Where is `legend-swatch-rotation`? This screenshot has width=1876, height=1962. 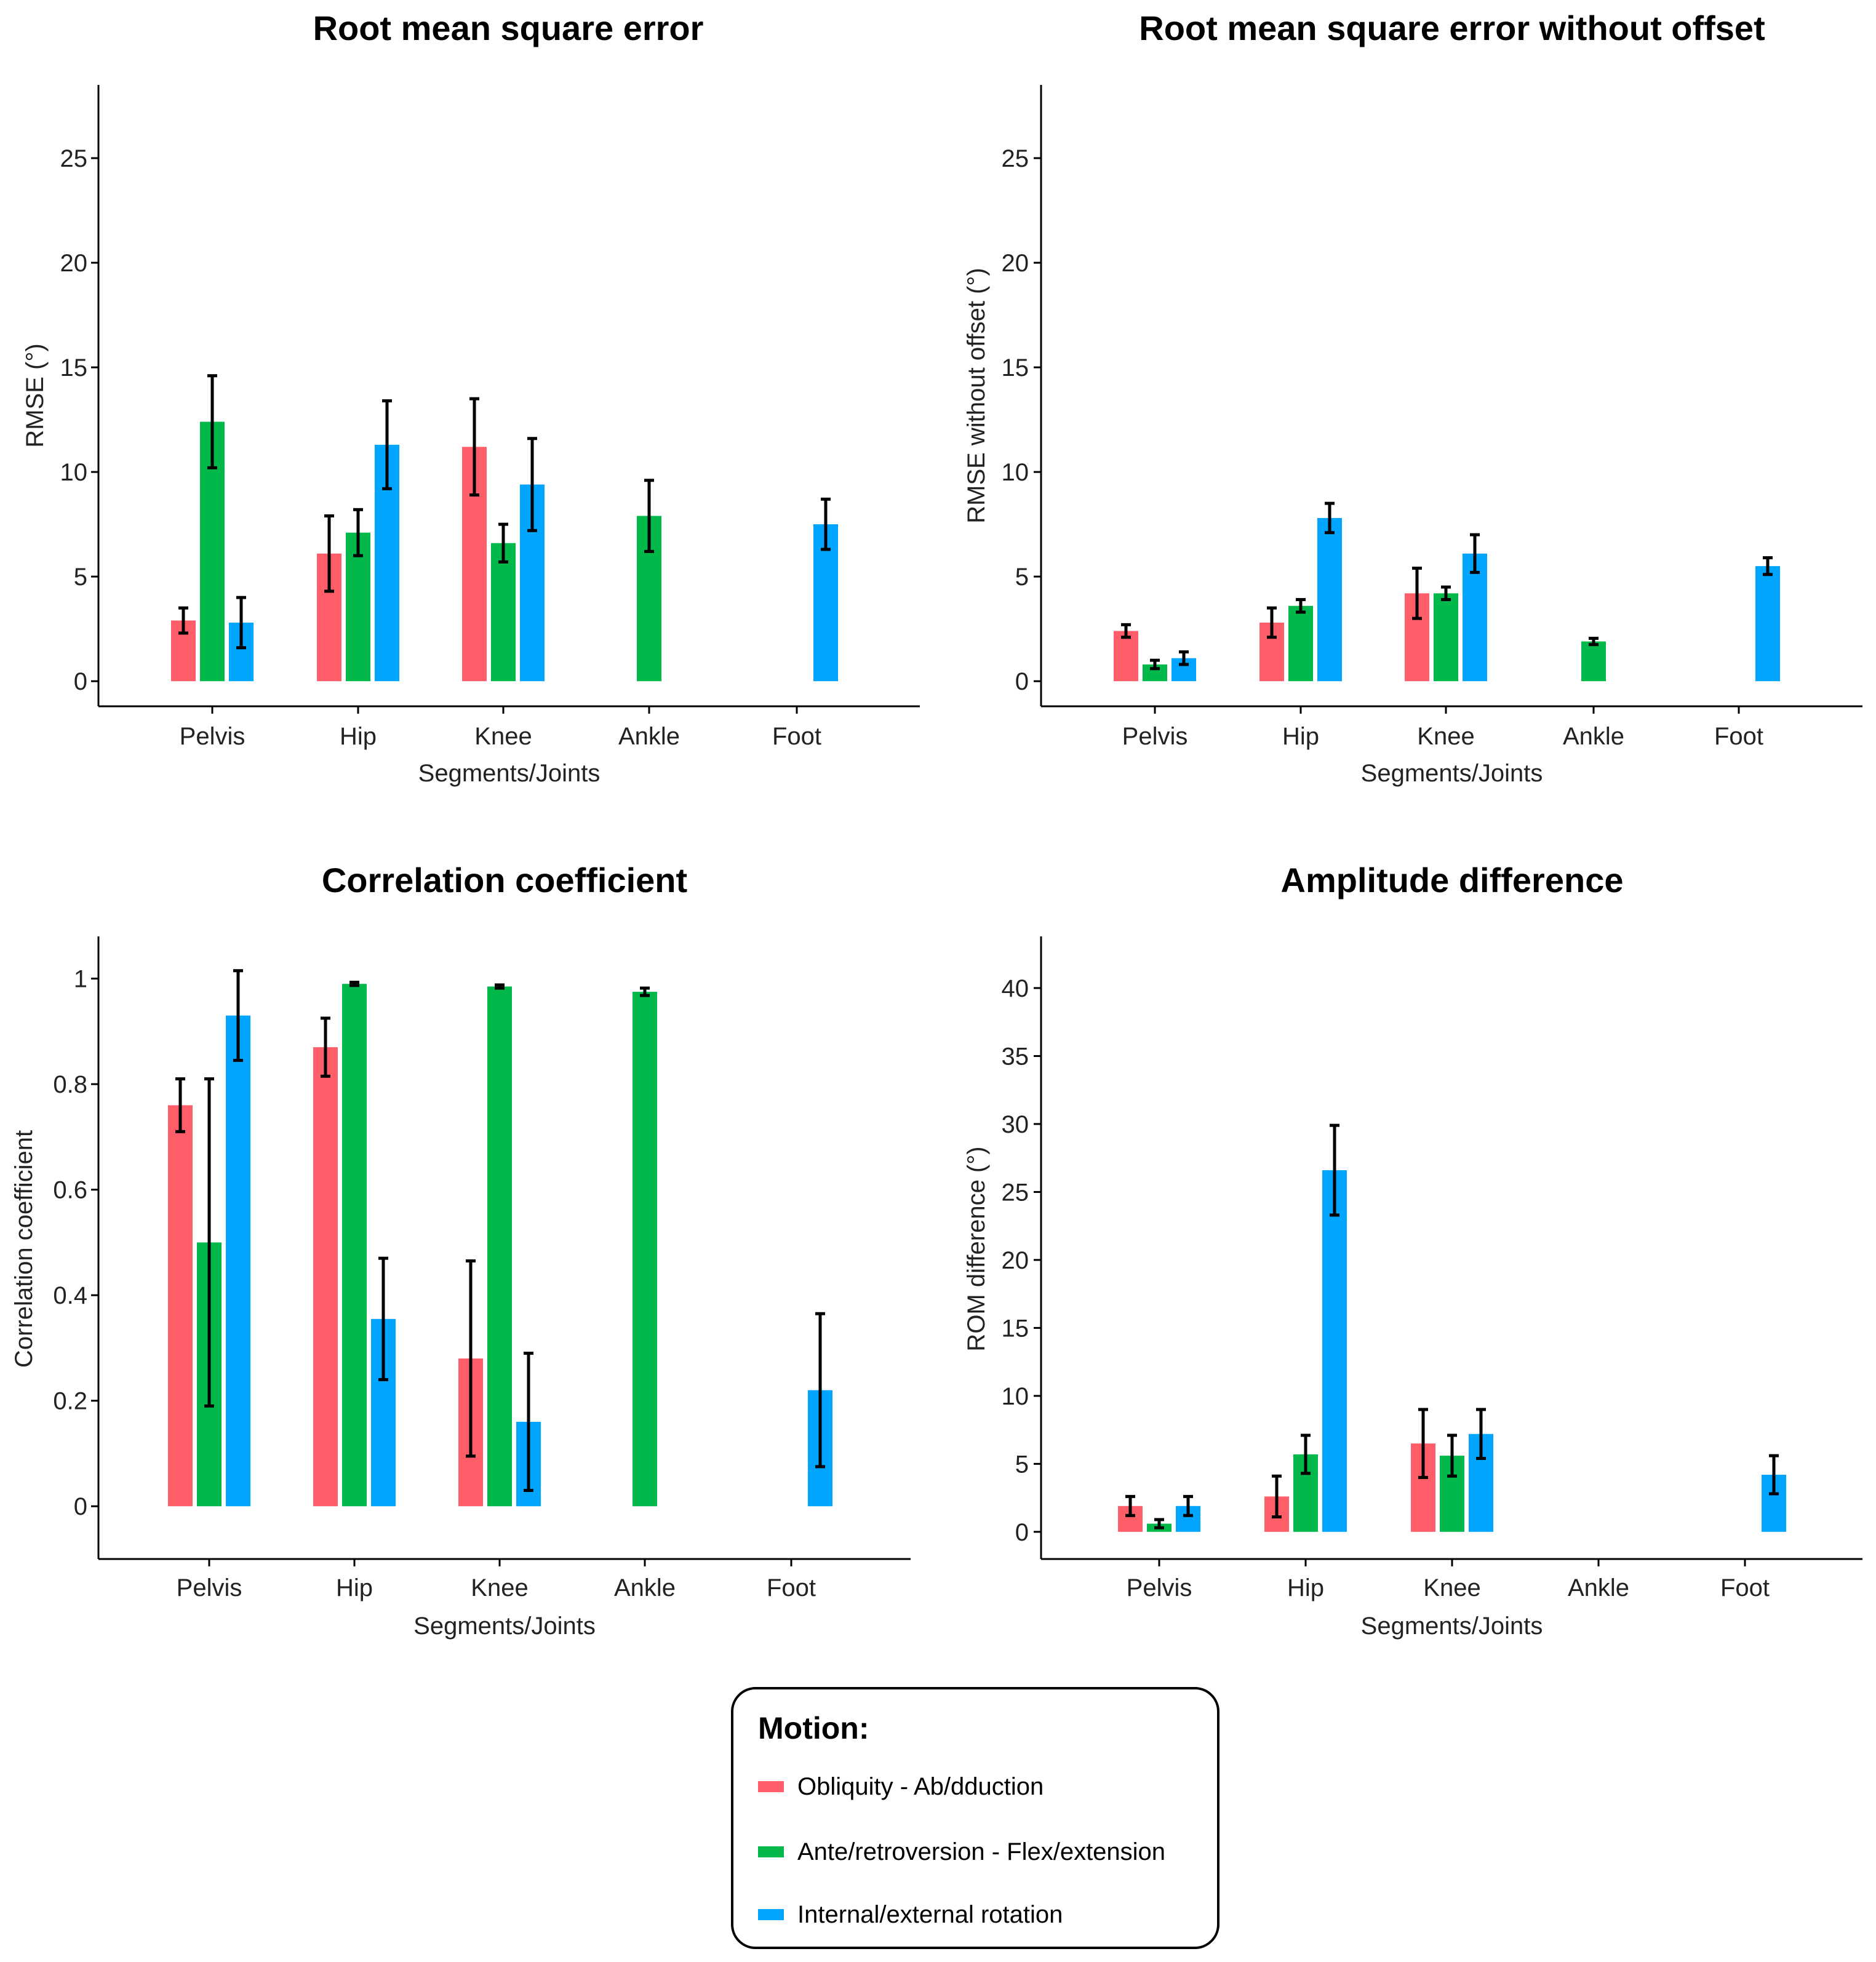
legend-swatch-rotation is located at coordinates (771, 1914).